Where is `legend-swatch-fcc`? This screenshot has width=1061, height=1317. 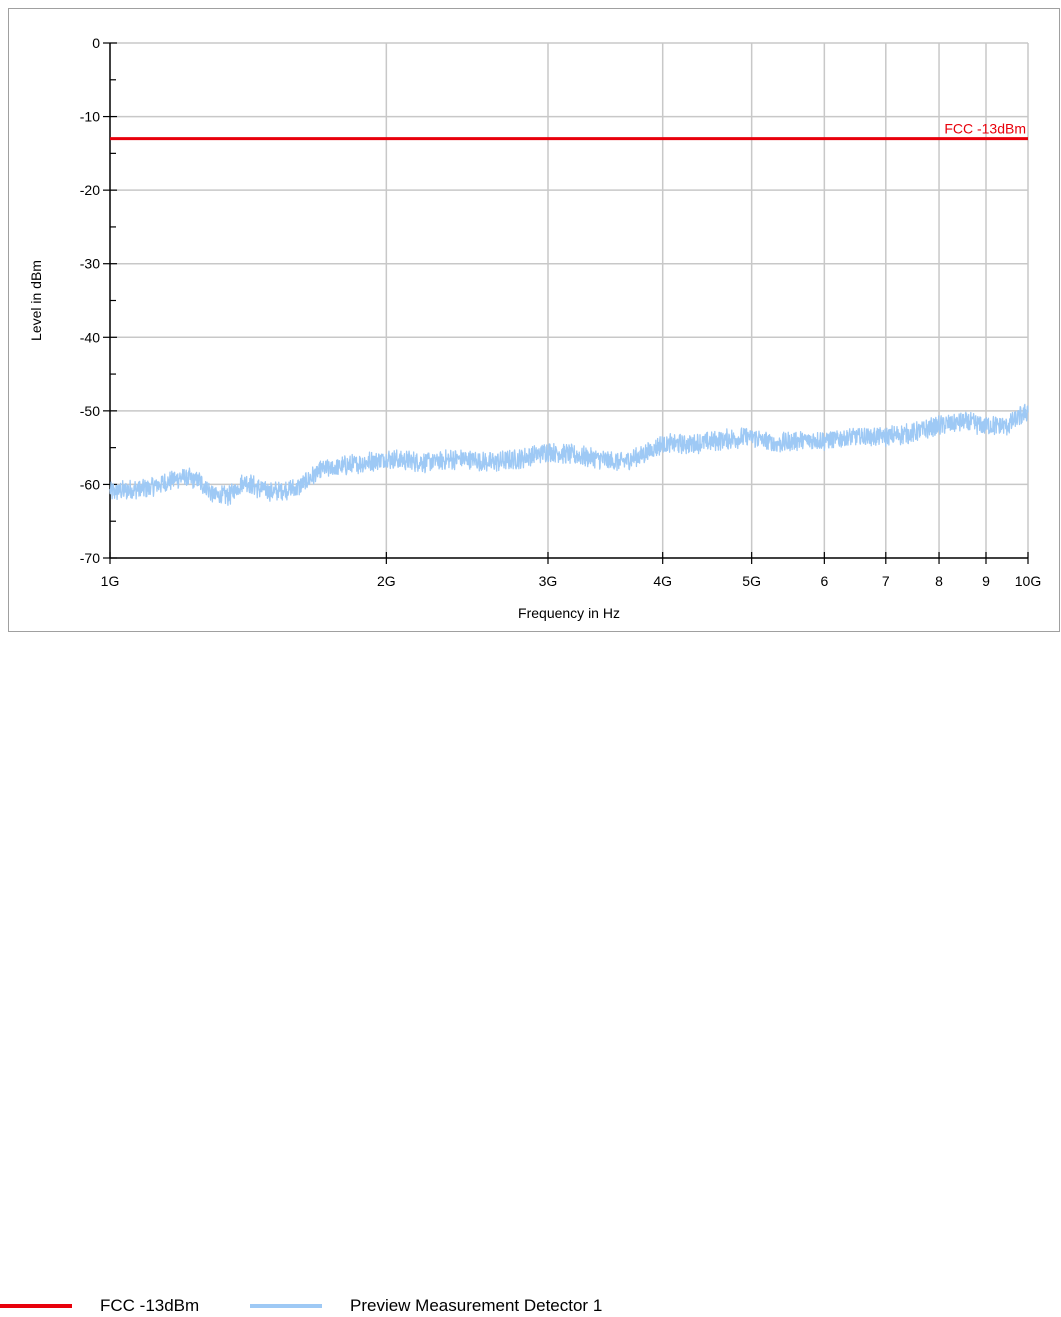
legend-swatch-fcc is located at coordinates (36, 1306).